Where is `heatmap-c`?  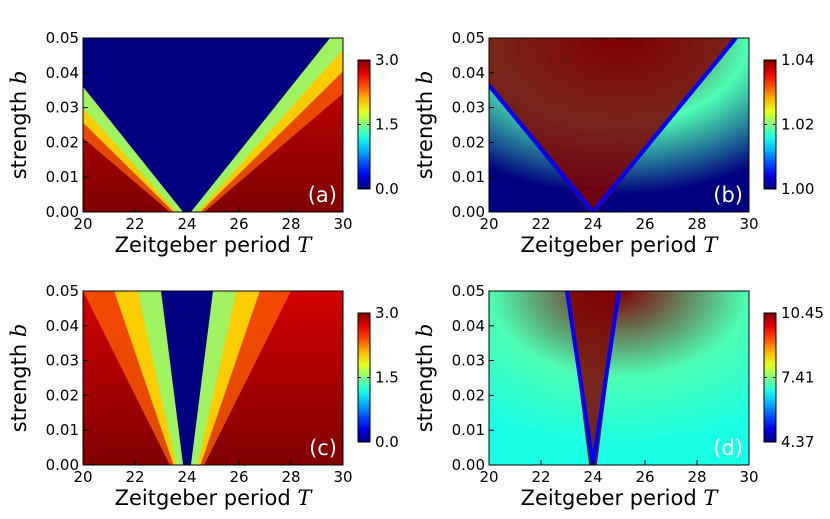
heatmap-c is located at coordinates (213, 378).